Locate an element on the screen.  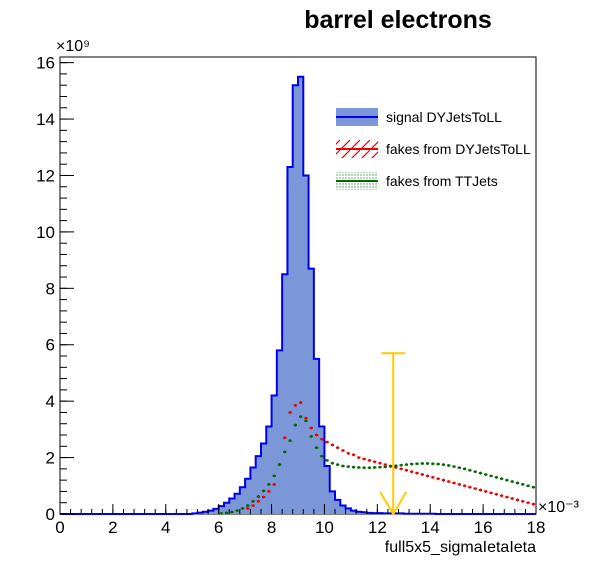
x-tick-label: 16 is located at coordinates (483, 527).